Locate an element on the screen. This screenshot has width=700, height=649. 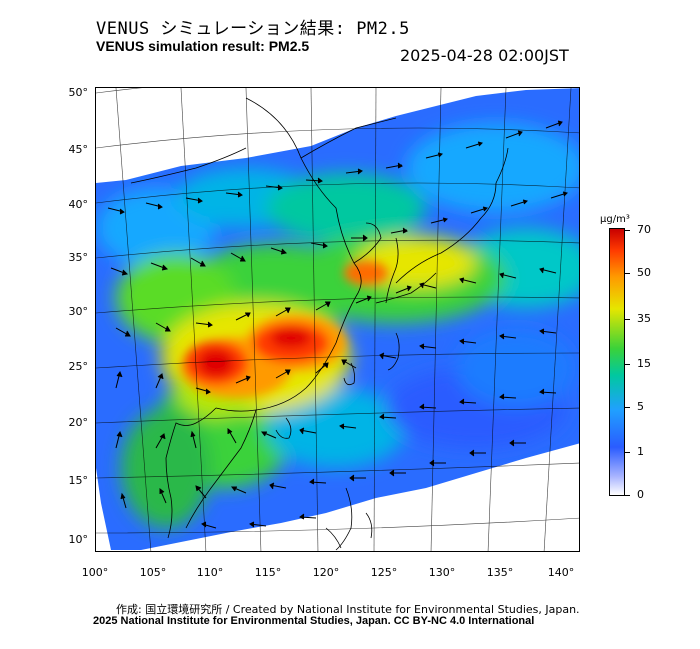
lat-label-30: 30° is located at coordinates (78, 311).